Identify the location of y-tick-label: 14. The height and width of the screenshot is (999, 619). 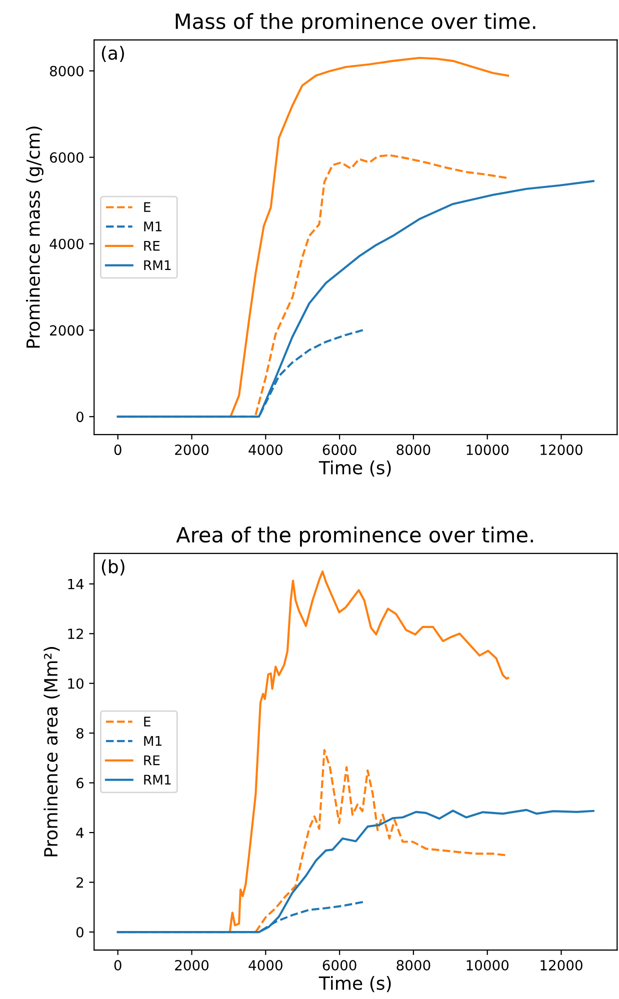
(76, 584).